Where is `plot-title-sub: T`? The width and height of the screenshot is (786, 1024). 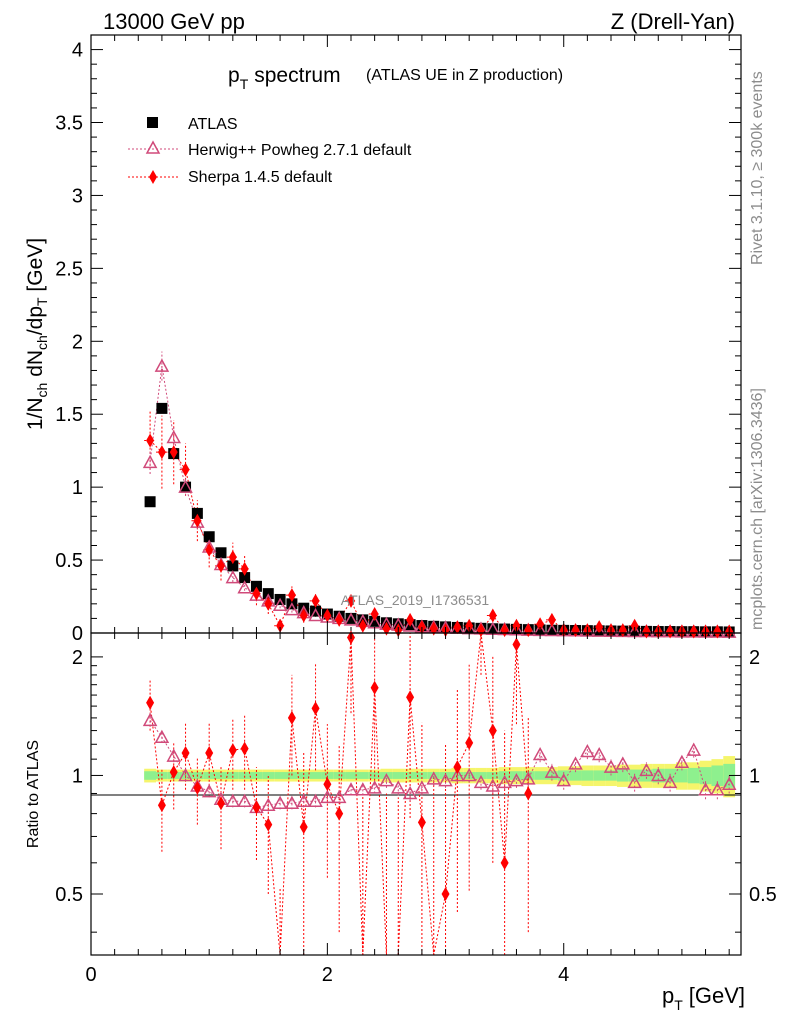
plot-title-sub: T is located at coordinates (244, 84).